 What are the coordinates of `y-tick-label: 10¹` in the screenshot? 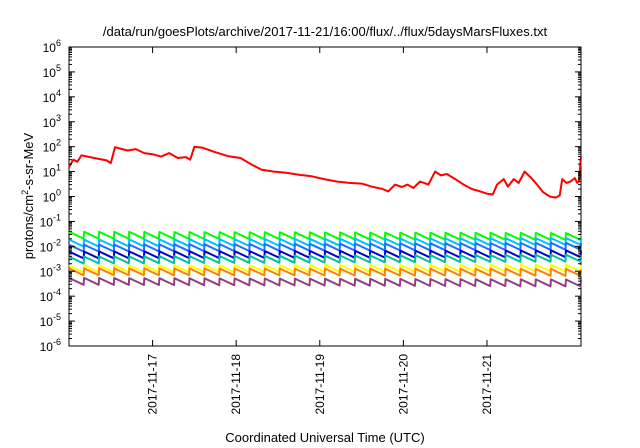 It's located at (52, 171).